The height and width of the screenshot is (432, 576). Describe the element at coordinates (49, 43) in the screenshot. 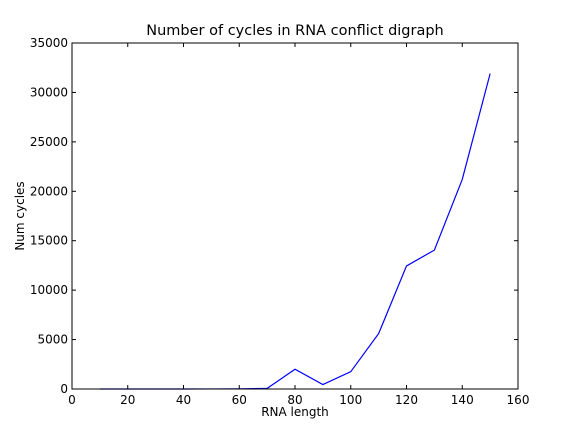

I see `y-tick-label: 35000` at that location.